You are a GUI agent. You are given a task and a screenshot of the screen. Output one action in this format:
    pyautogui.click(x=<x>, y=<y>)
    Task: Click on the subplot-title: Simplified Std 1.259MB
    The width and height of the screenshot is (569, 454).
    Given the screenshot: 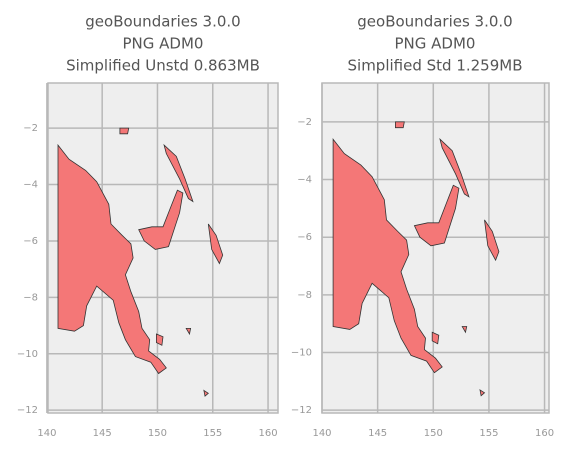 What is the action you would take?
    pyautogui.click(x=435, y=66)
    